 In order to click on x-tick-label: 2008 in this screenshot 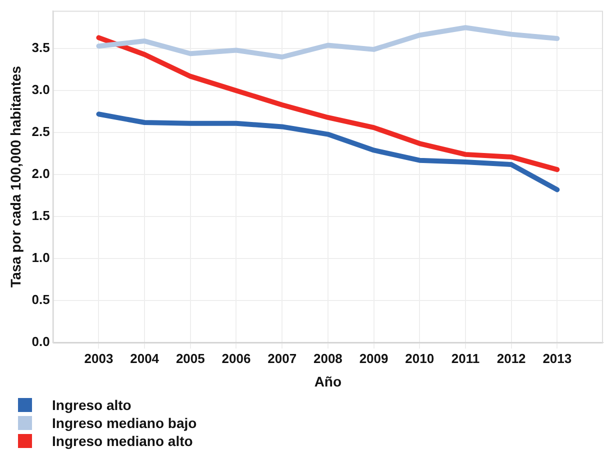, I will do `click(327, 358)`.